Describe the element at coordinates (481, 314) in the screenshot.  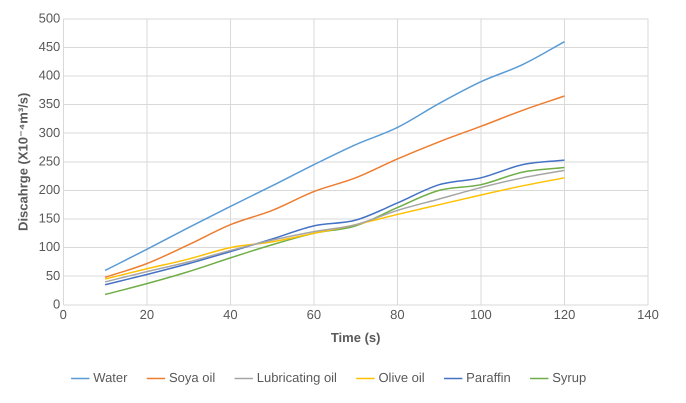
I see `x-tick-label: 100` at that location.